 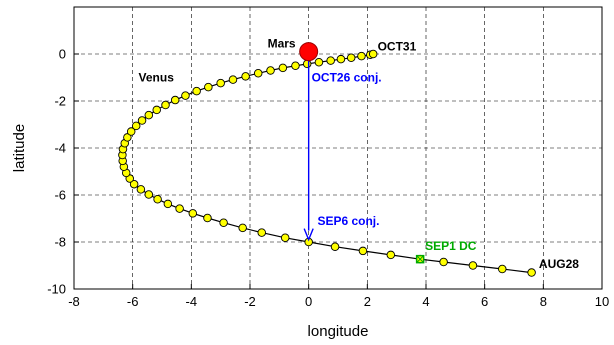 I want to click on x-tick-label: 6, so click(x=484, y=301).